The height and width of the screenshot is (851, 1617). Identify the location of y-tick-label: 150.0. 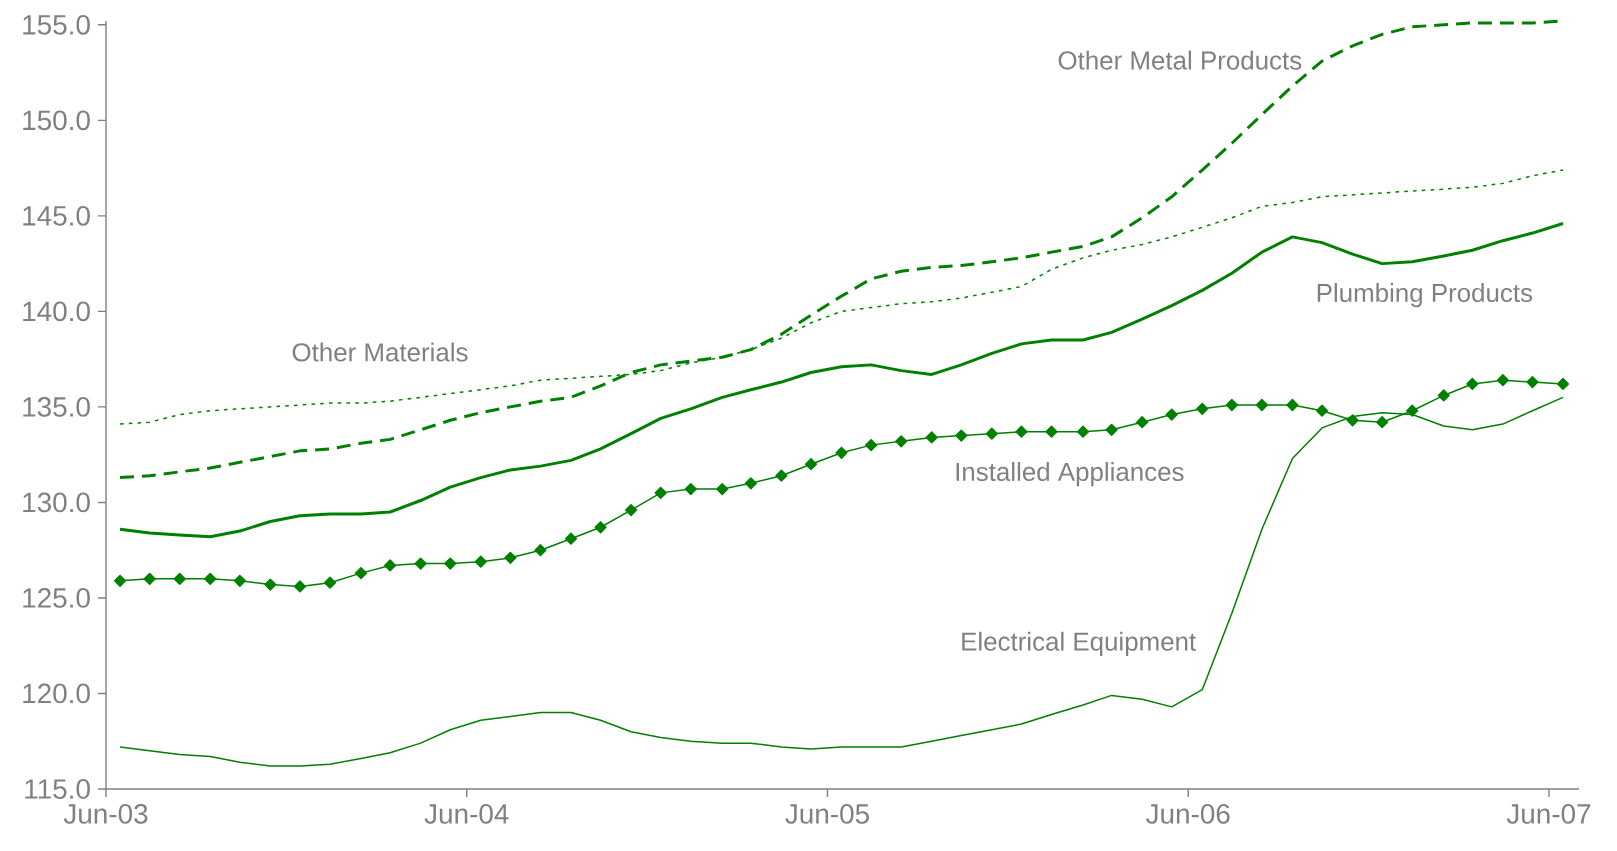
(56, 120).